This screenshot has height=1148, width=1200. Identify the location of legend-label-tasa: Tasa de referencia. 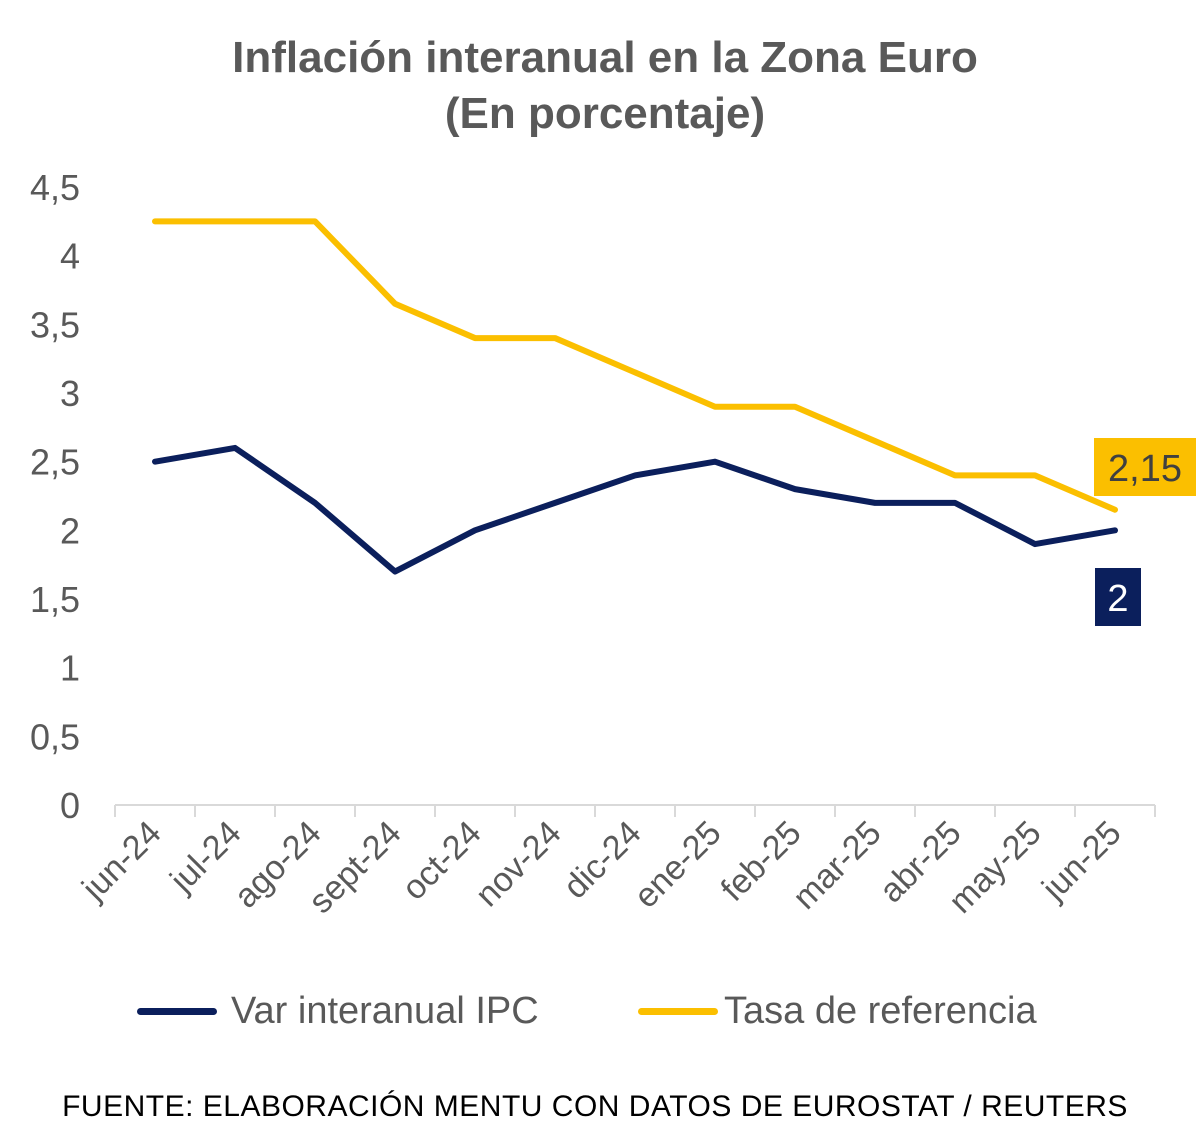
(880, 1011).